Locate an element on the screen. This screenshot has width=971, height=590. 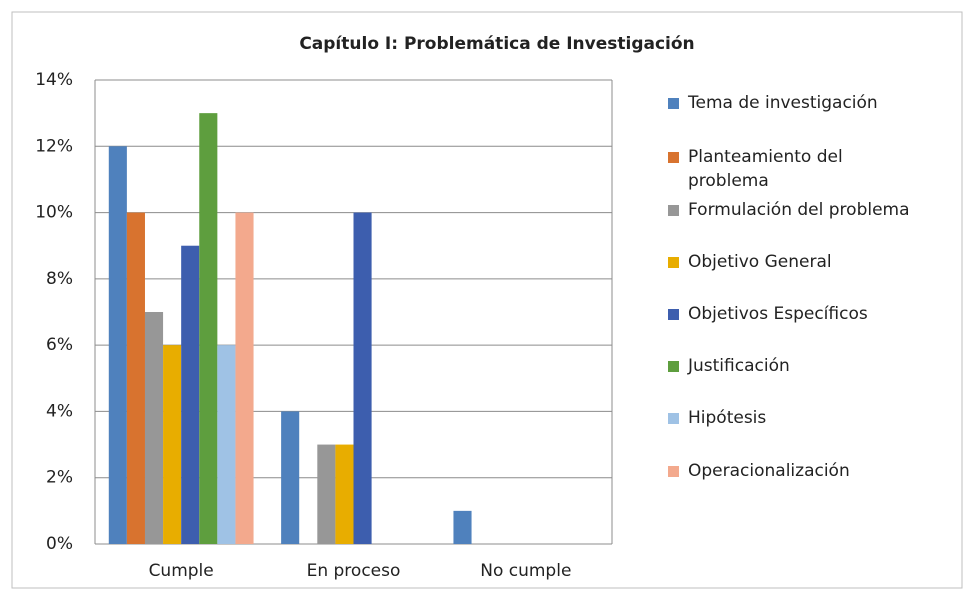
y-tick-label: 14% is located at coordinates (54, 80).